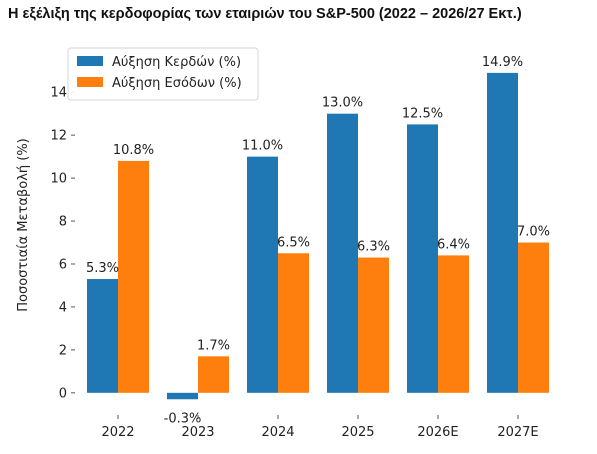 The width and height of the screenshot is (597, 454). I want to click on y-tick-label-6: 6, so click(63, 264).